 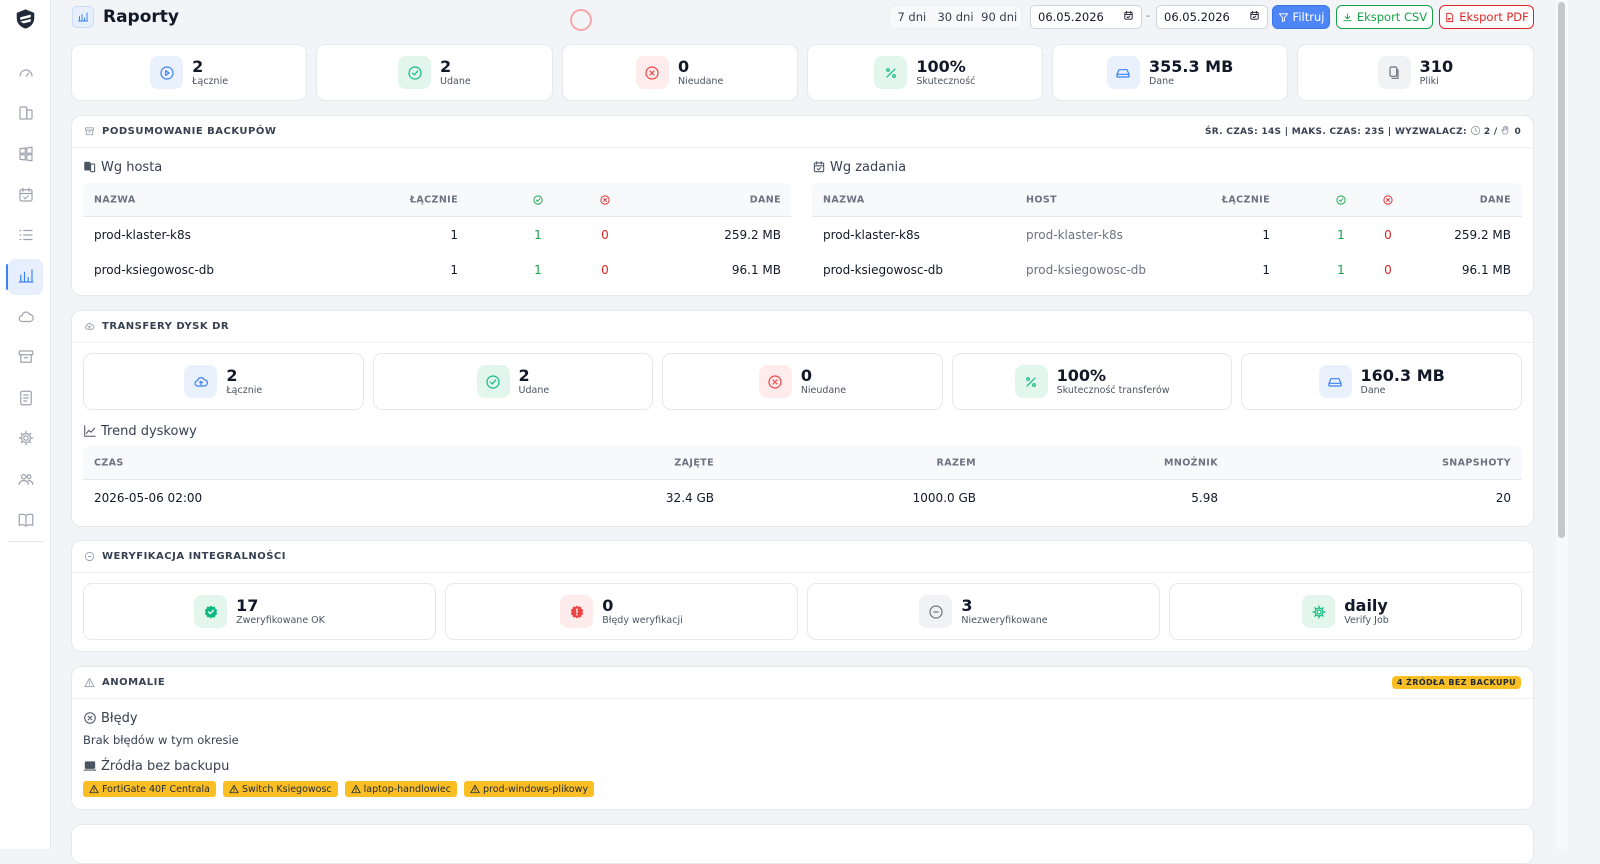 I want to click on table-cell: prod-ksiegowosc-db, so click(x=1086, y=269).